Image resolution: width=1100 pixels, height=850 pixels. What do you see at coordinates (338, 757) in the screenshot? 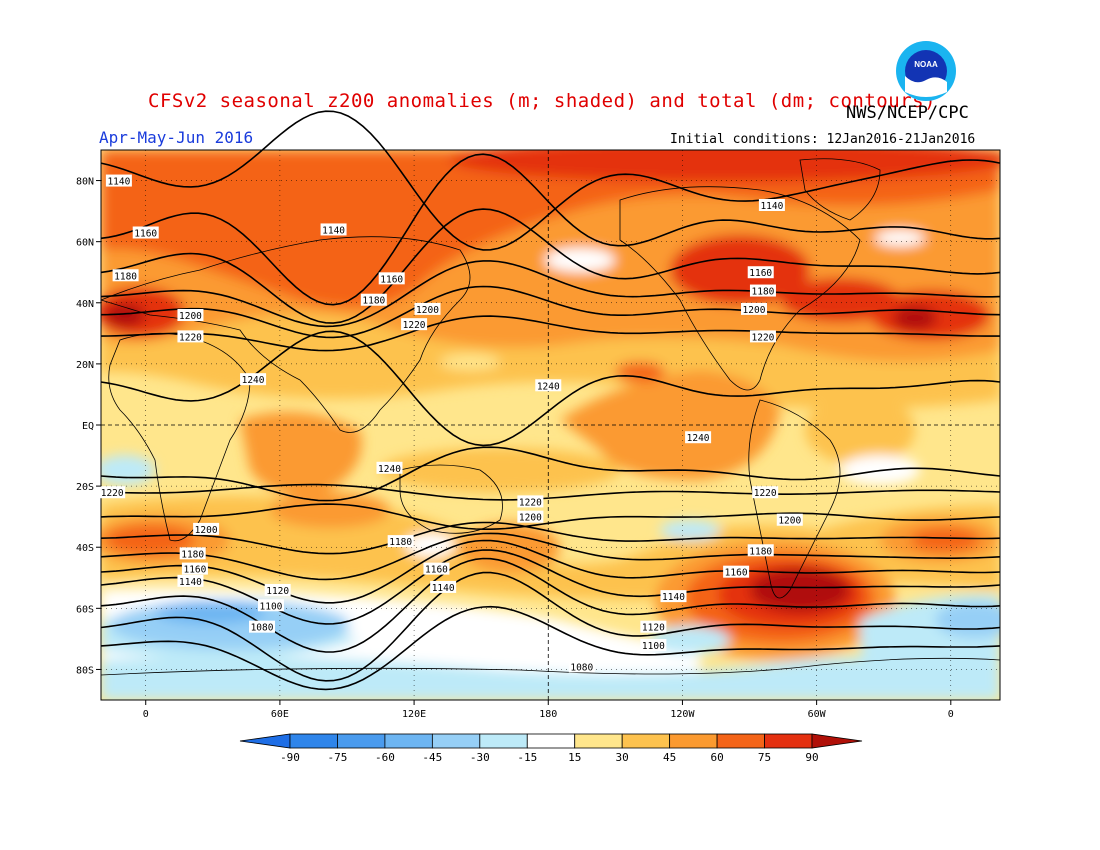
I see `legend-tick-label: -75` at bounding box center [338, 757].